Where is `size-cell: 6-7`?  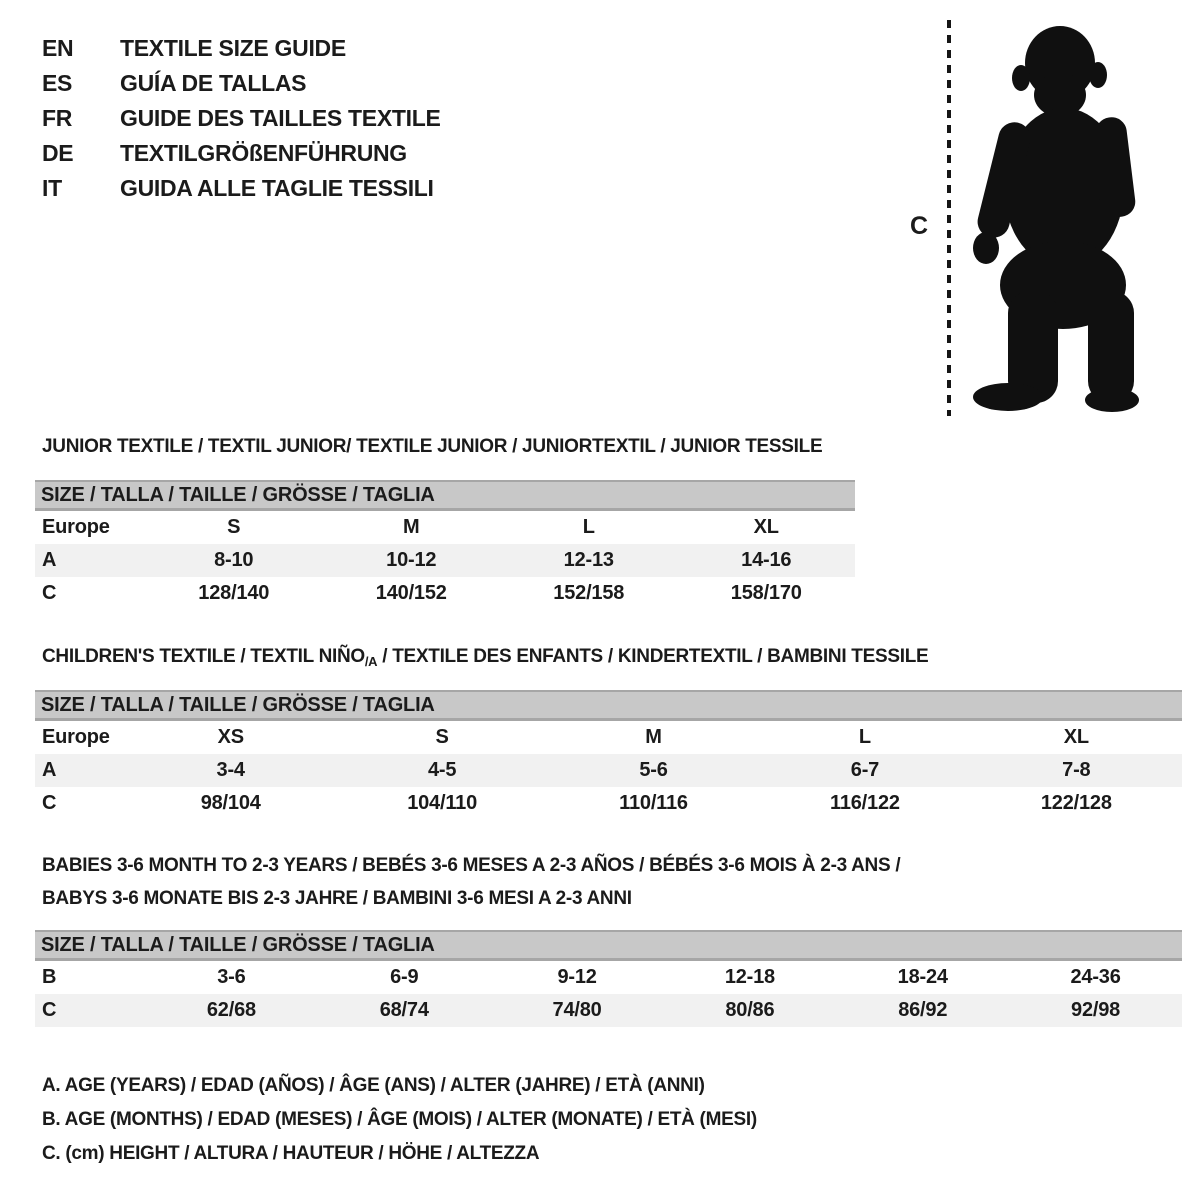 size-cell: 6-7 is located at coordinates (865, 770).